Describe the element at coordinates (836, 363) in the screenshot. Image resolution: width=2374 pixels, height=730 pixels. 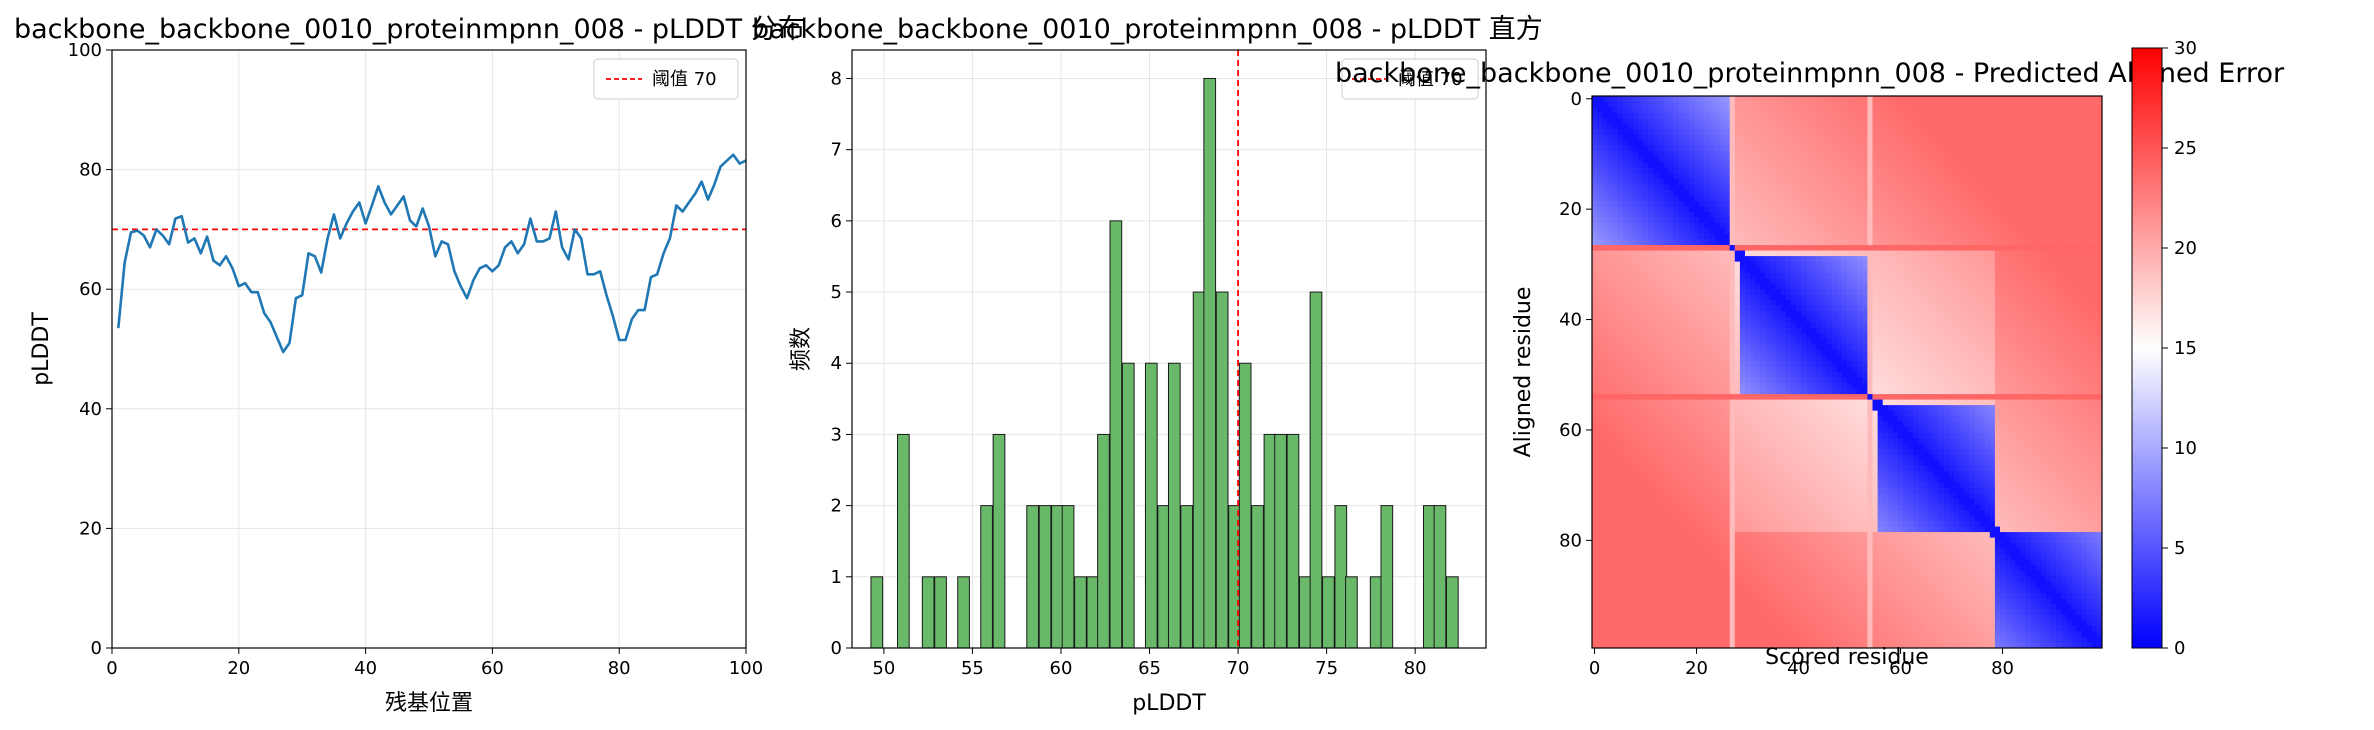
I see `histogram-ytick-label: 4` at that location.